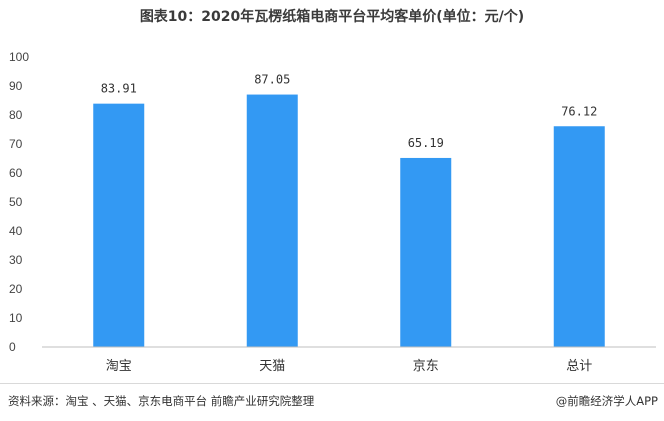 This screenshot has height=421, width=664. Describe the element at coordinates (16, 260) in the screenshot. I see `y-tick-label: 30` at that location.